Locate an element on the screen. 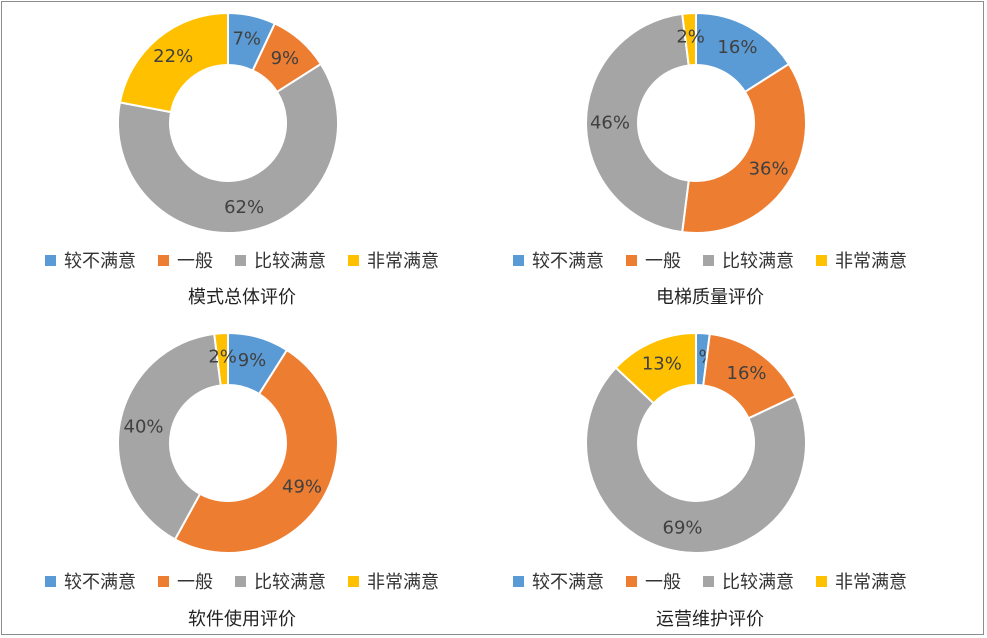 This screenshot has height=638, width=987. slice-label-0: 9% is located at coordinates (252, 360).